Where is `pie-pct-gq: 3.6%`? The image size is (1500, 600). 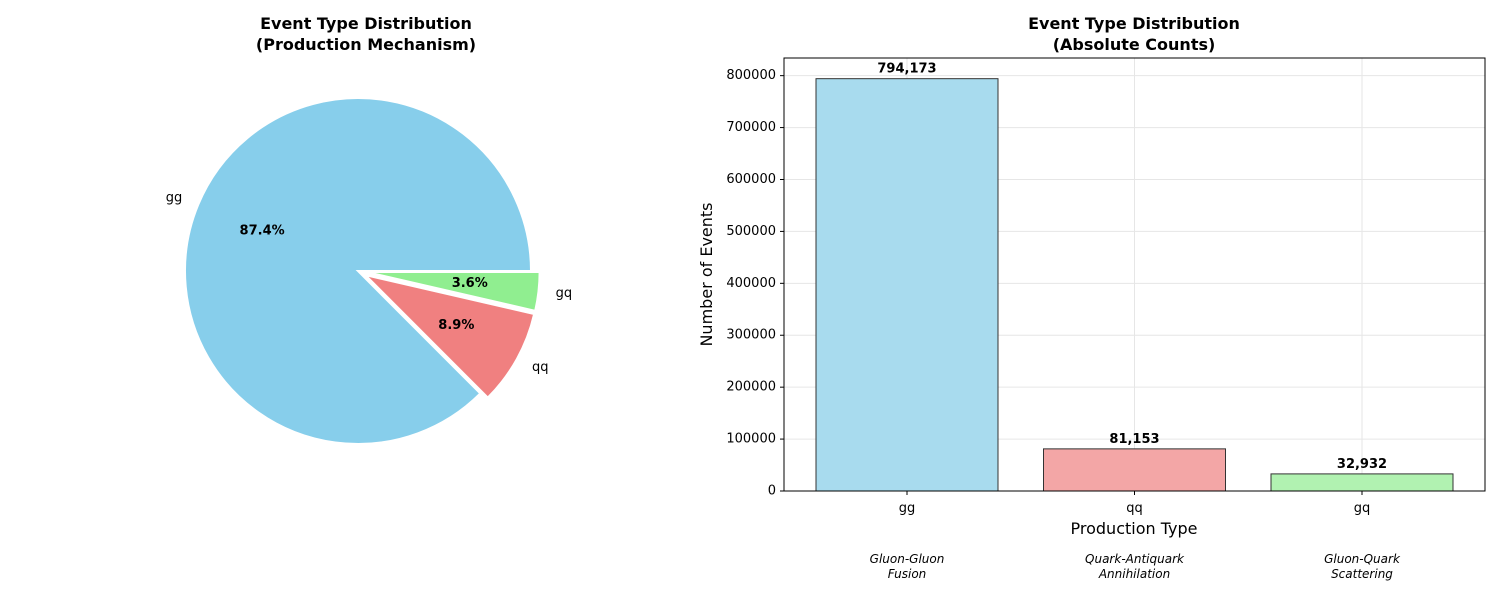
pie-pct-gq: 3.6% is located at coordinates (470, 283).